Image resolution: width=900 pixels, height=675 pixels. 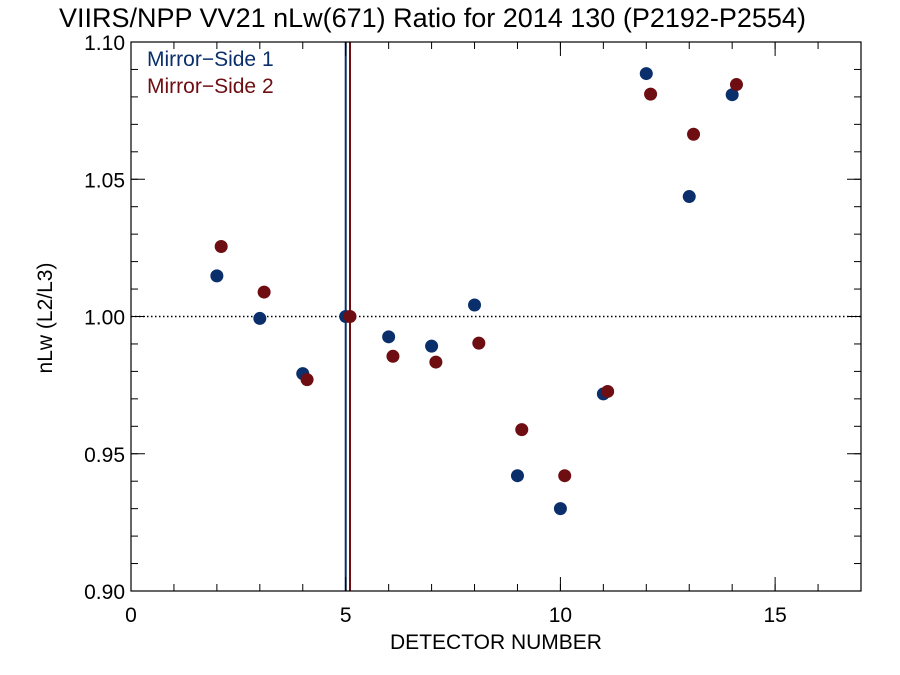 I want to click on x-axis-label: DETECTOR NUMBER, so click(x=496, y=642).